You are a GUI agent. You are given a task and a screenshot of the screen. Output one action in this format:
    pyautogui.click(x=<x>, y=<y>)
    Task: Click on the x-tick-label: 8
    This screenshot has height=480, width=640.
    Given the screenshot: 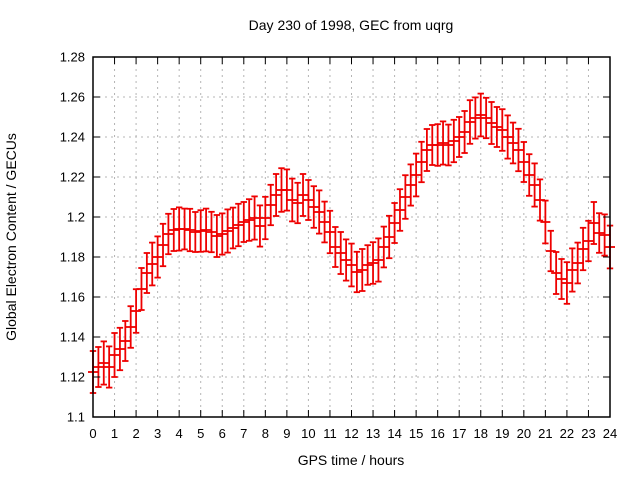 What is the action you would take?
    pyautogui.click(x=265, y=433)
    